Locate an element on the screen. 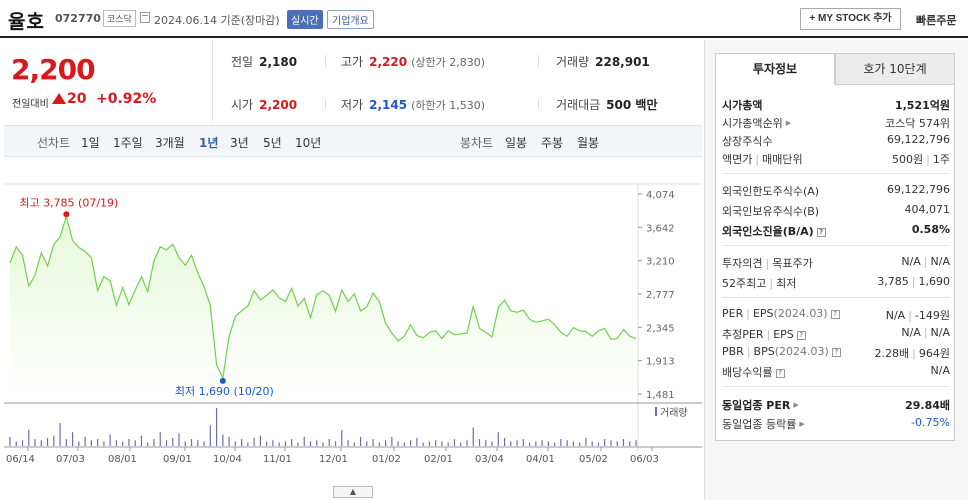  fast-order-link: 빠른주문 is located at coordinates (936, 20).